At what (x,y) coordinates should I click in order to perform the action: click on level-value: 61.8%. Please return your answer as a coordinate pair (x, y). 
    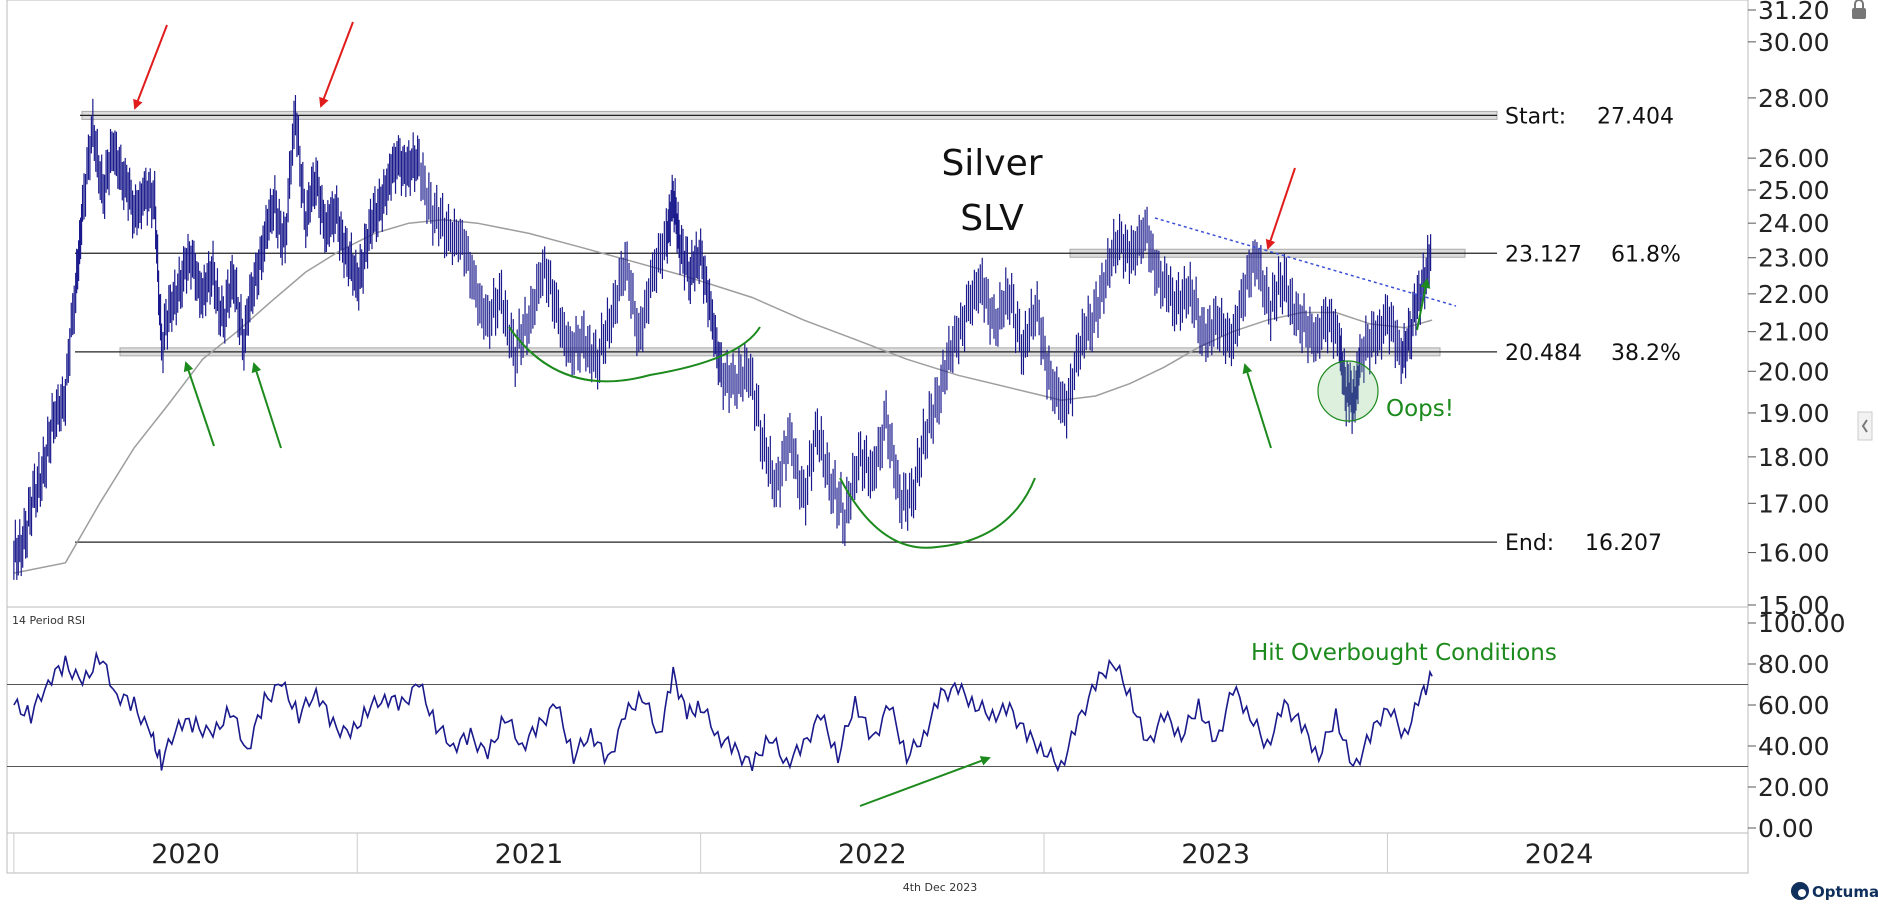
    Looking at the image, I should click on (1646, 254).